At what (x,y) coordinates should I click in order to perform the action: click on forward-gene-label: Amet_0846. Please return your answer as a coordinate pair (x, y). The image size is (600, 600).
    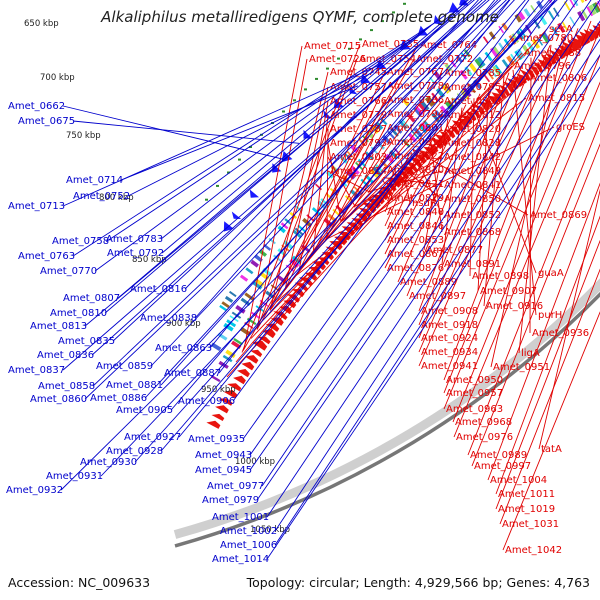
    Looking at the image, I should click on (415, 226).